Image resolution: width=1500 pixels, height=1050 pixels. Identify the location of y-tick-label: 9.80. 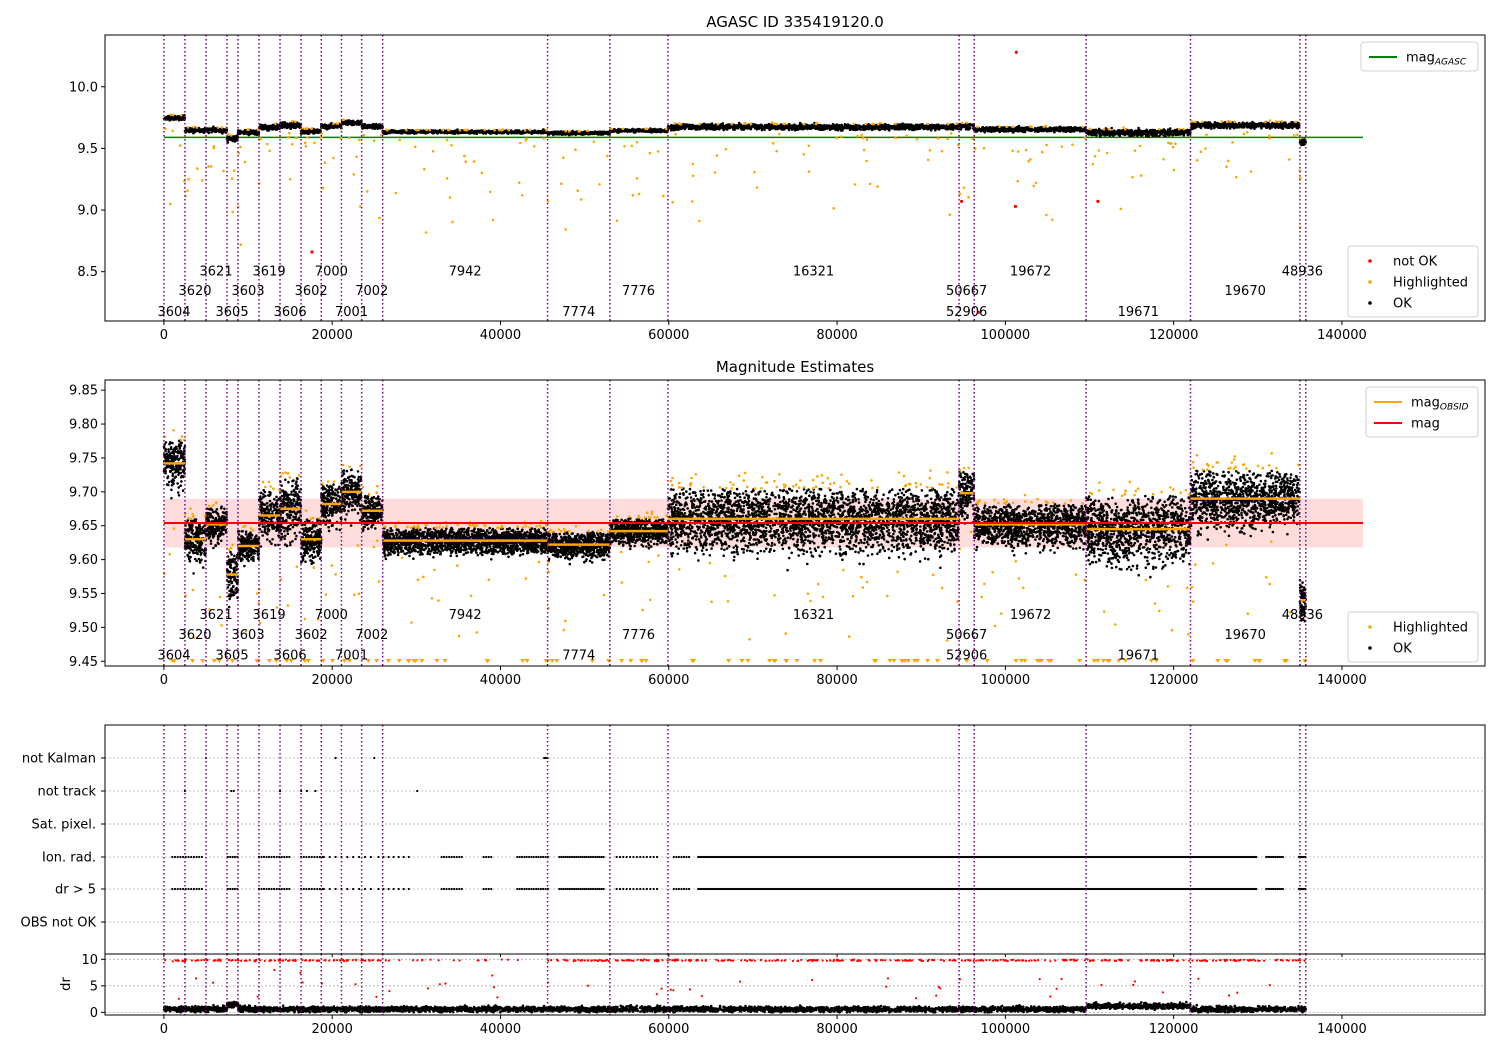
(83, 425).